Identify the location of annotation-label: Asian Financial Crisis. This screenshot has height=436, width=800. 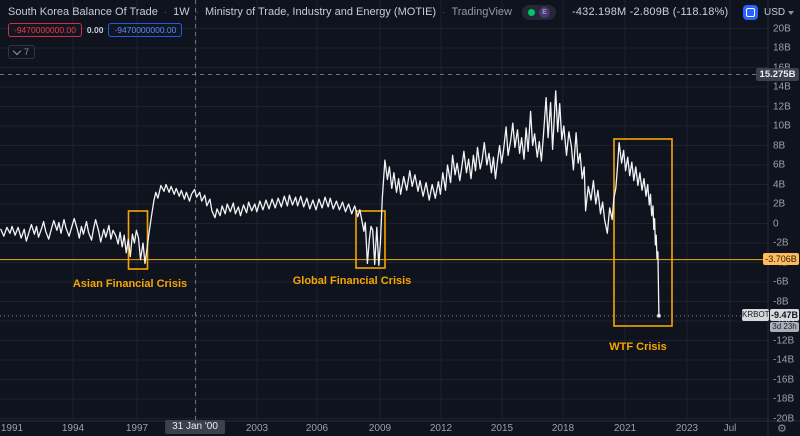
(130, 284).